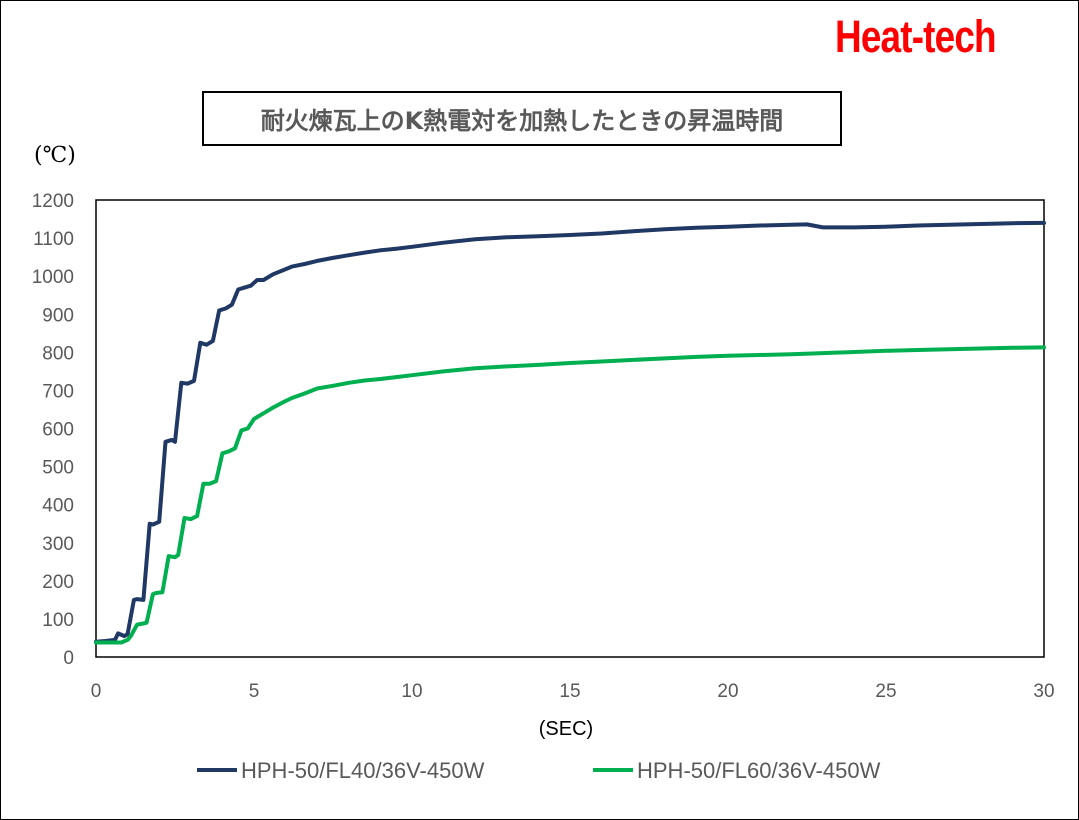 The width and height of the screenshot is (1079, 820). I want to click on y-tick-label: 800, so click(58, 353).